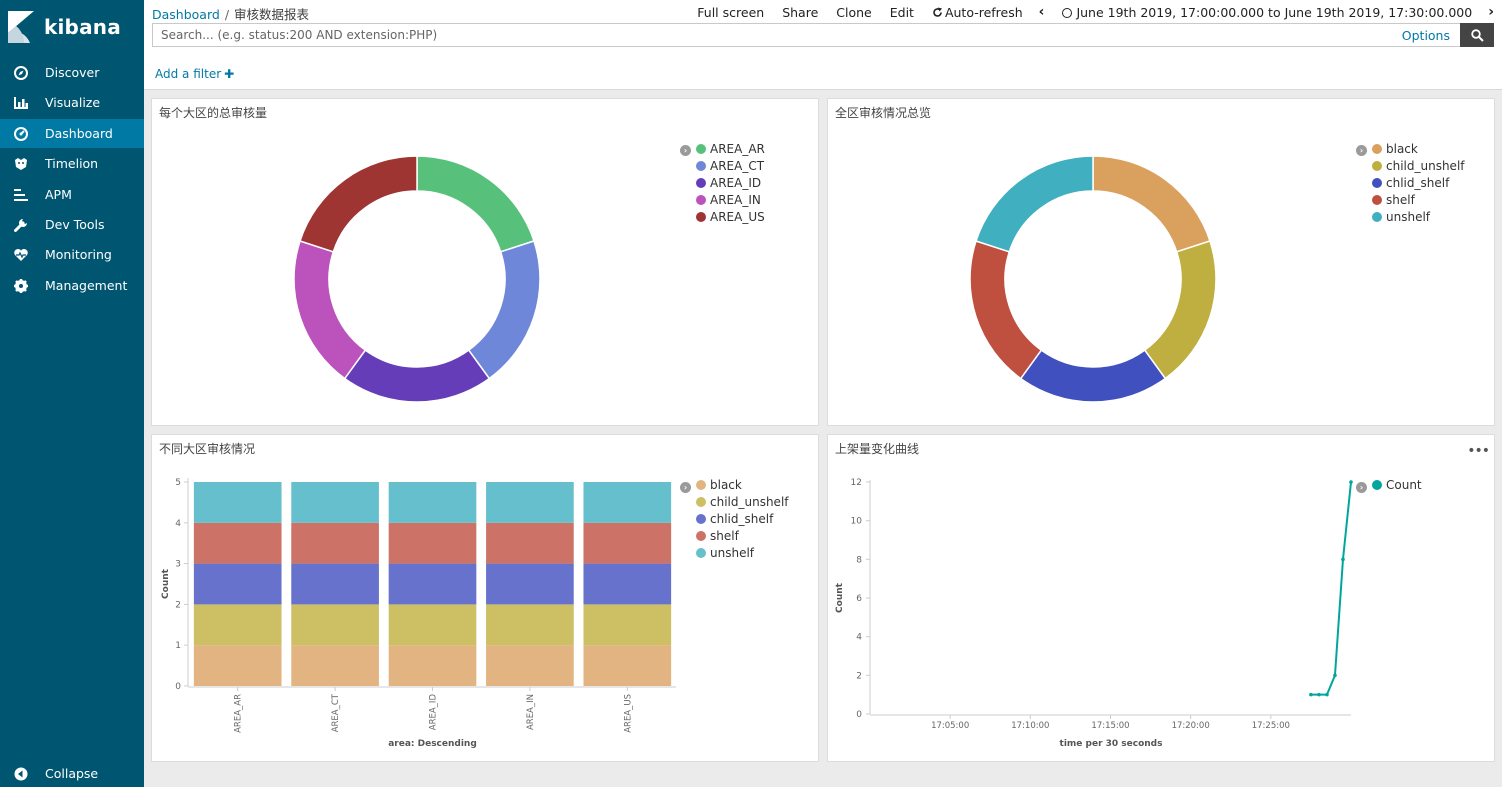  What do you see at coordinates (1041, 12) in the screenshot?
I see `time-back-chevron-icon: ‹` at bounding box center [1041, 12].